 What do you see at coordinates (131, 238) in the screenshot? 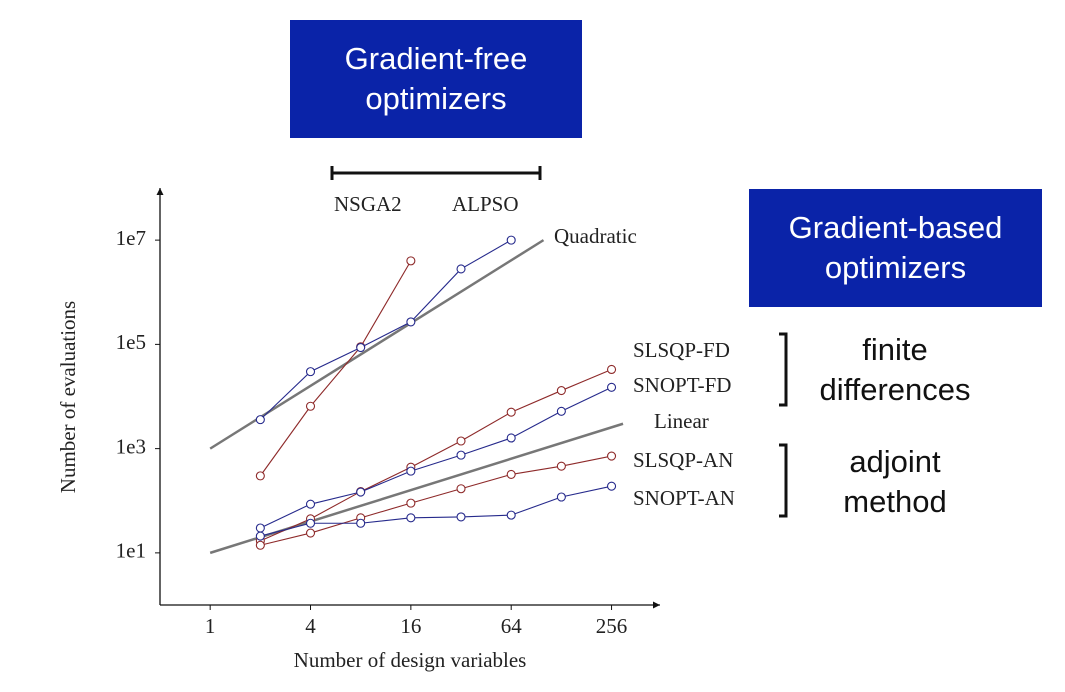
I see `y-tick-label: 1e7` at bounding box center [131, 238].